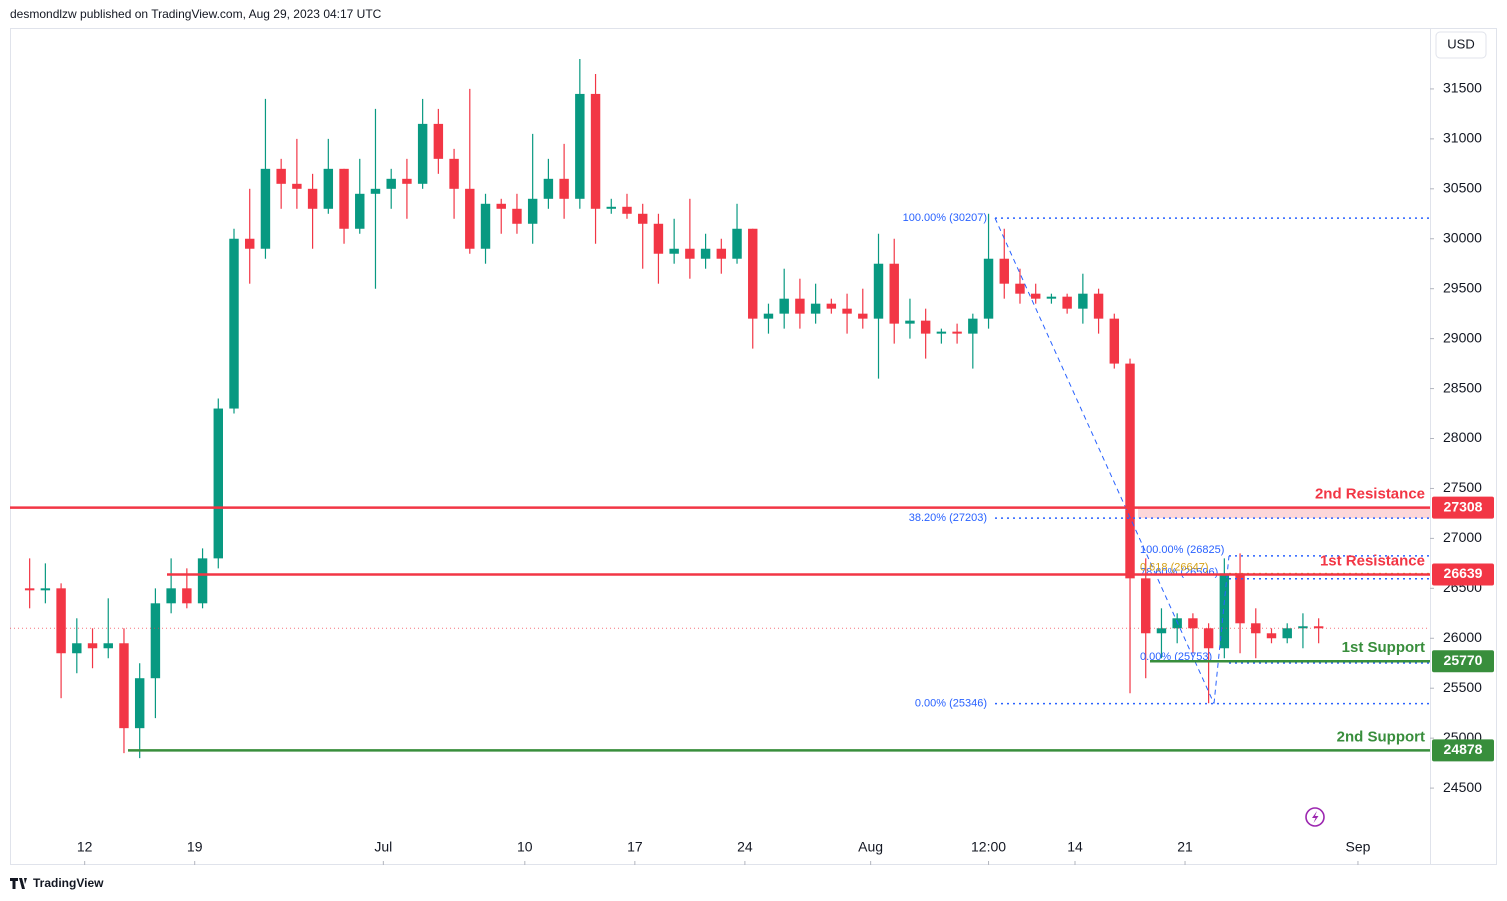  I want to click on y-tick-label: 27500, so click(1462, 487).